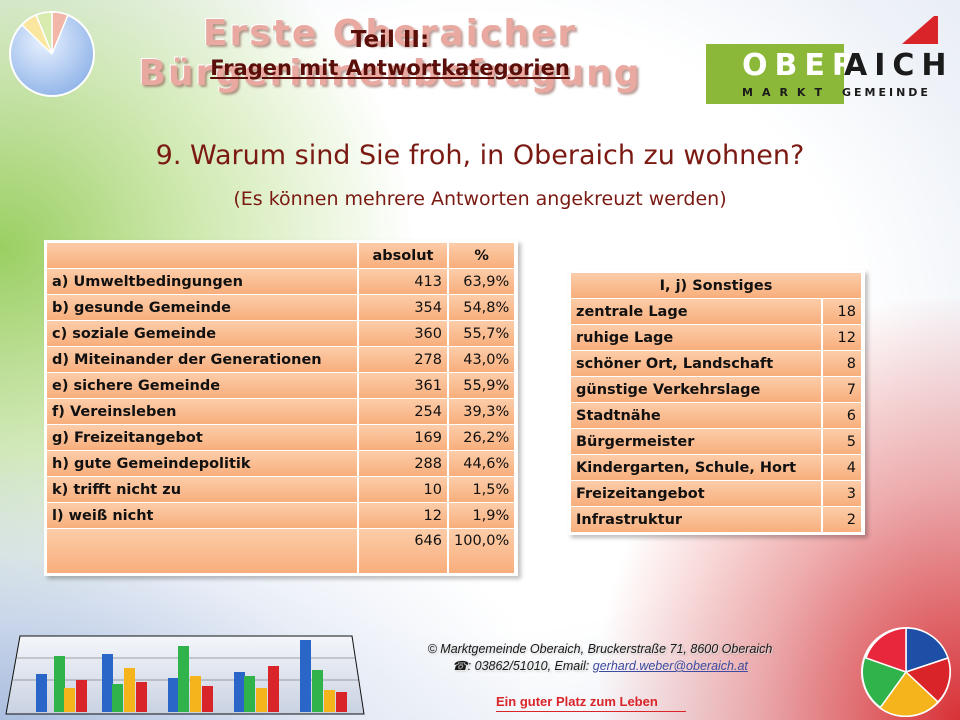  What do you see at coordinates (482, 359) in the screenshot?
I see `row-percent: 43,0%` at bounding box center [482, 359].